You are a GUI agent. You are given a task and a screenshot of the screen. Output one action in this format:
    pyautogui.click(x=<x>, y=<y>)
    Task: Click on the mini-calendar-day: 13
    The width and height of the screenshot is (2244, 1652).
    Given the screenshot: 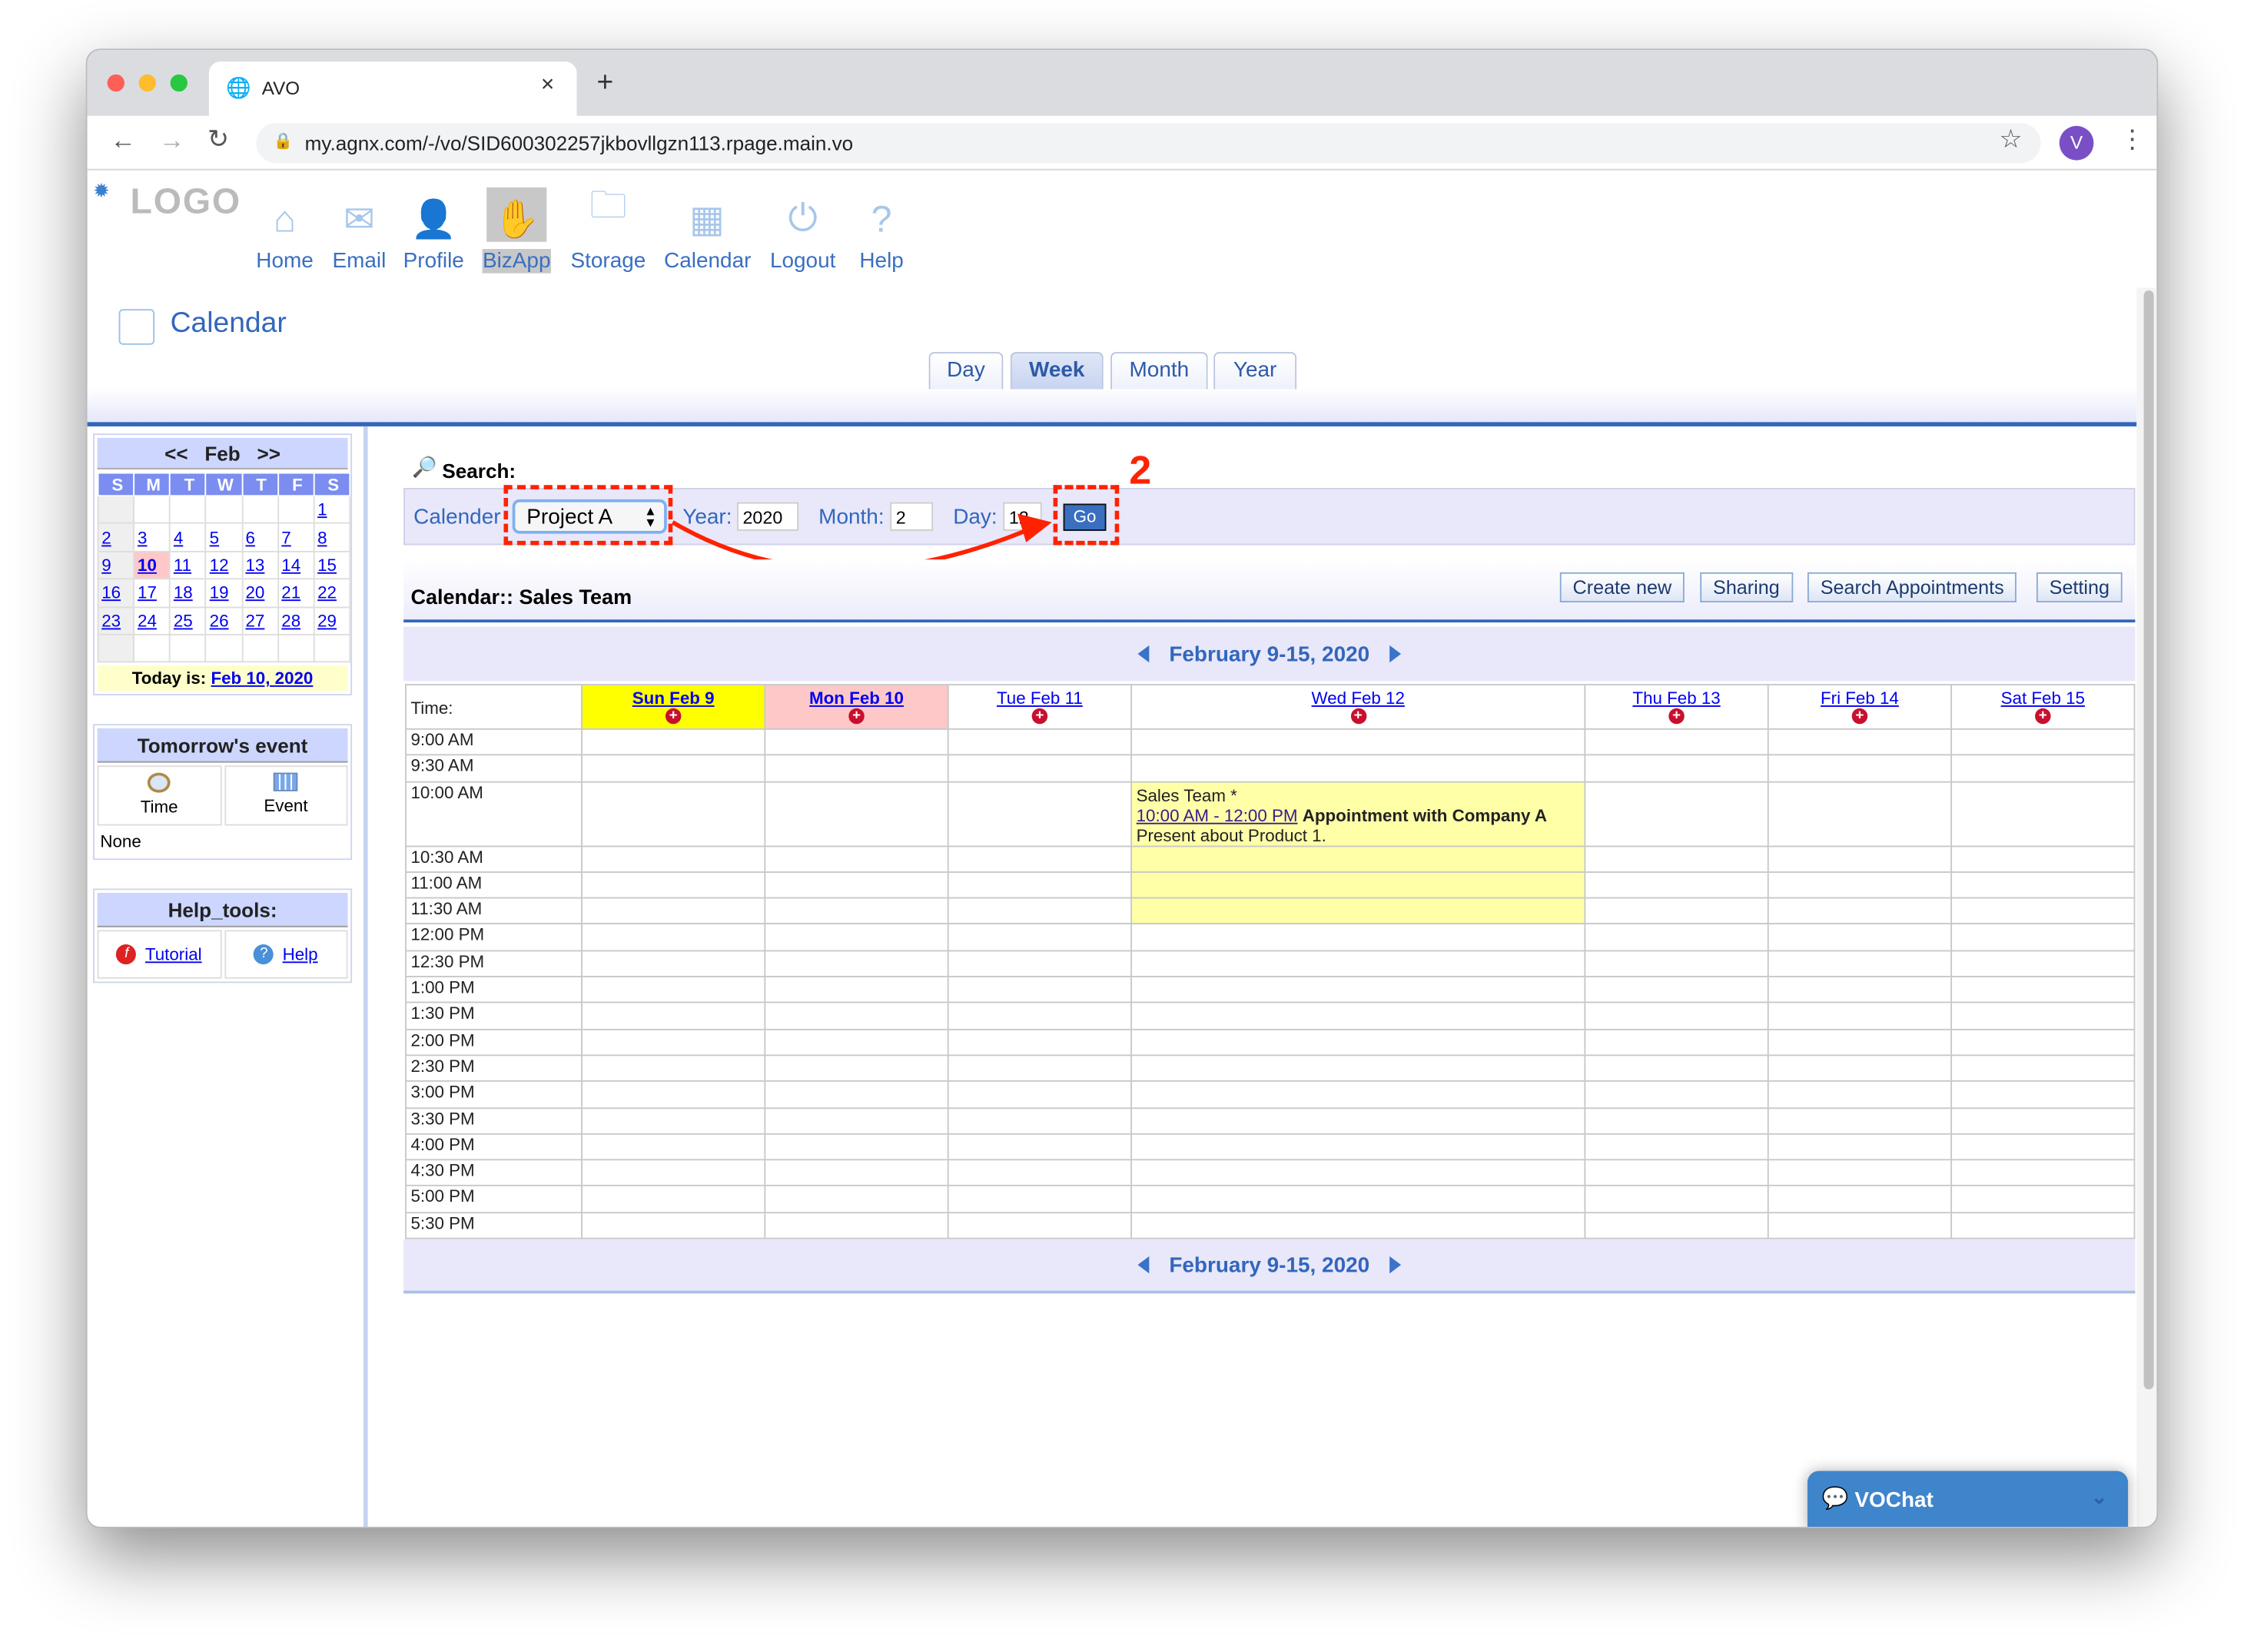 What is the action you would take?
    pyautogui.click(x=260, y=565)
    